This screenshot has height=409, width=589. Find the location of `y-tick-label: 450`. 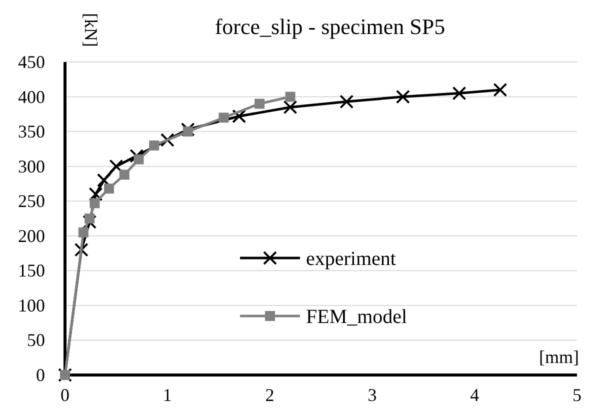

y-tick-label: 450 is located at coordinates (31, 62).